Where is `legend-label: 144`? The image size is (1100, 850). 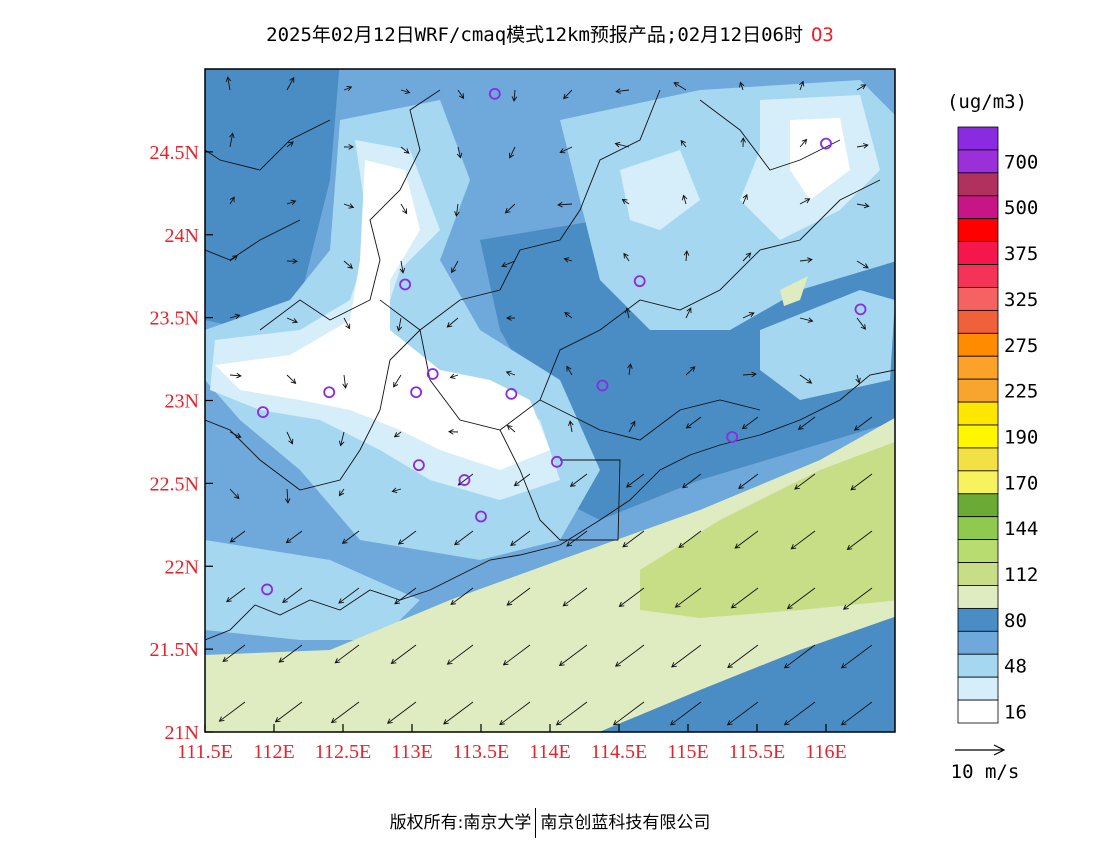
legend-label: 144 is located at coordinates (1021, 529).